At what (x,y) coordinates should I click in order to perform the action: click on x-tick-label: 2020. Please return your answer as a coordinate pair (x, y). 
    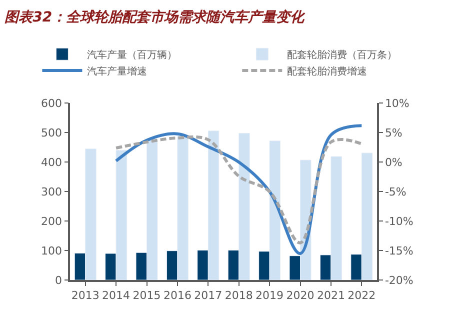
    Looking at the image, I should click on (300, 295).